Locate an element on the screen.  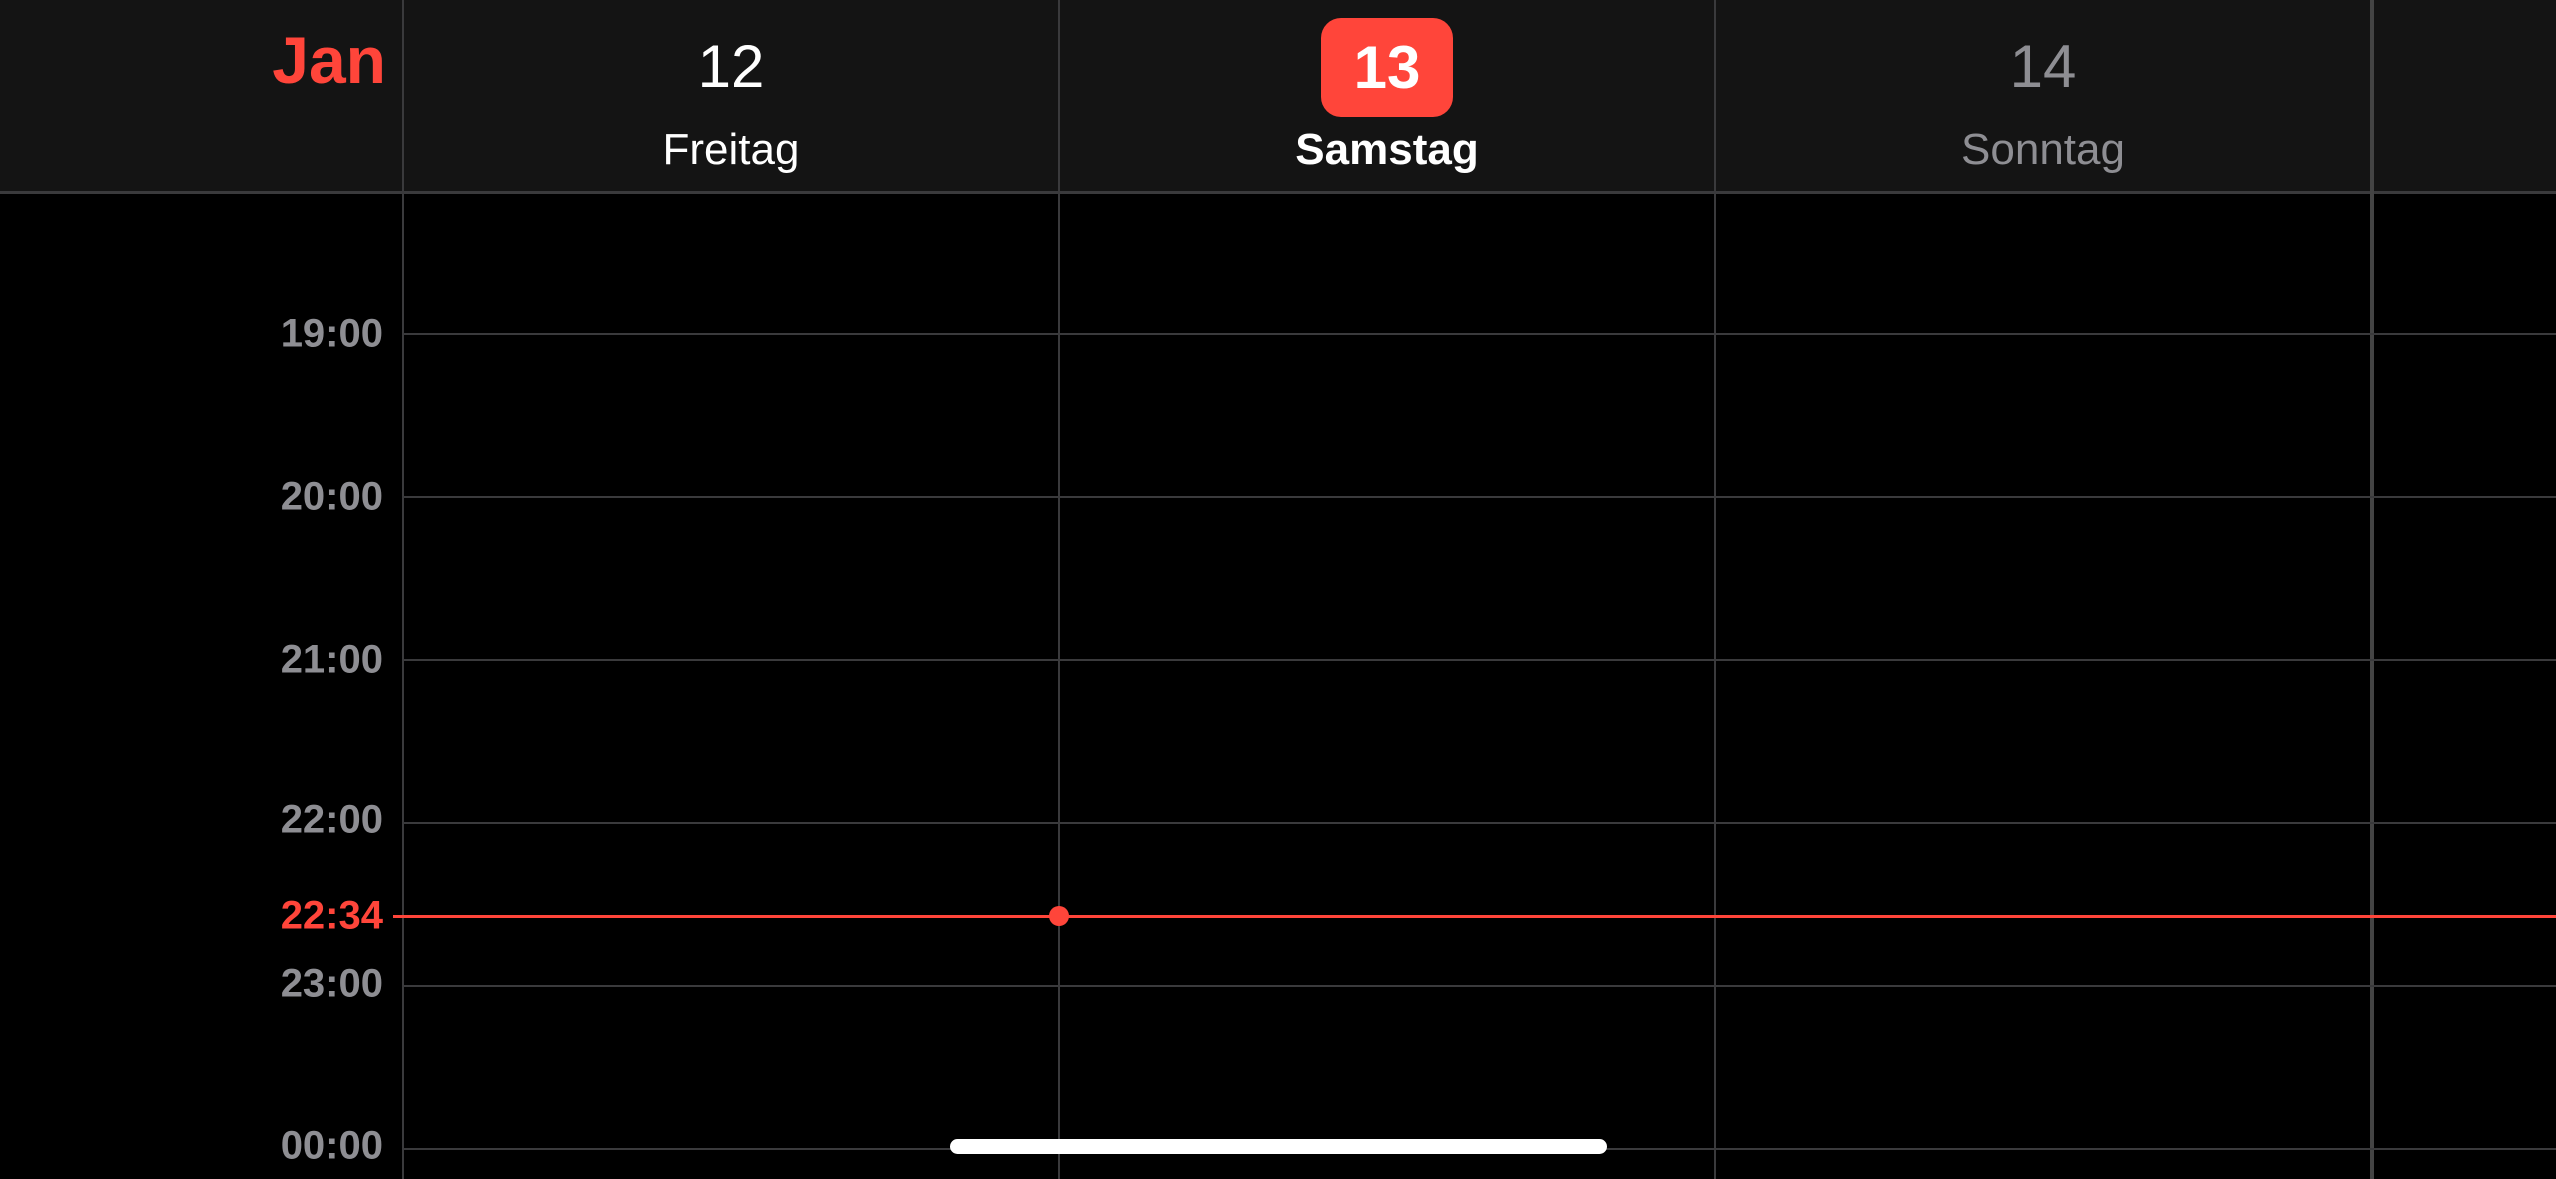
current-time-dot is located at coordinates (1059, 916).